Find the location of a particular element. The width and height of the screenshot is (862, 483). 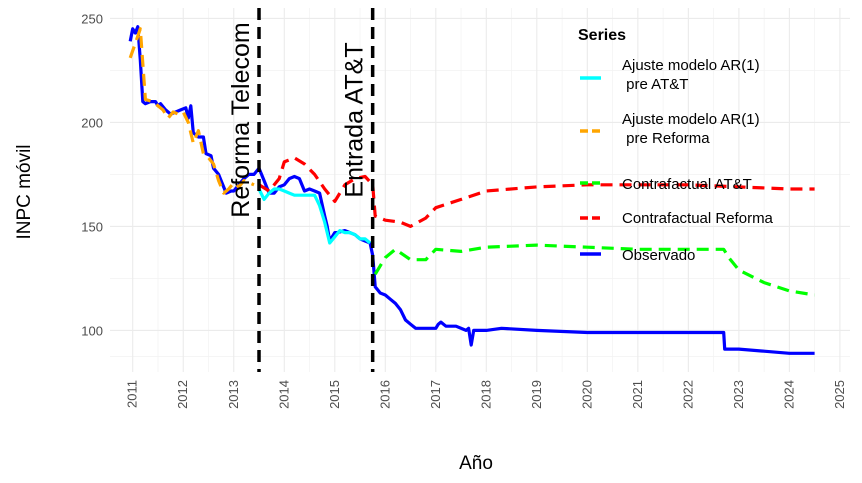

legend-label-1: pre AT&T is located at coordinates (655, 84).